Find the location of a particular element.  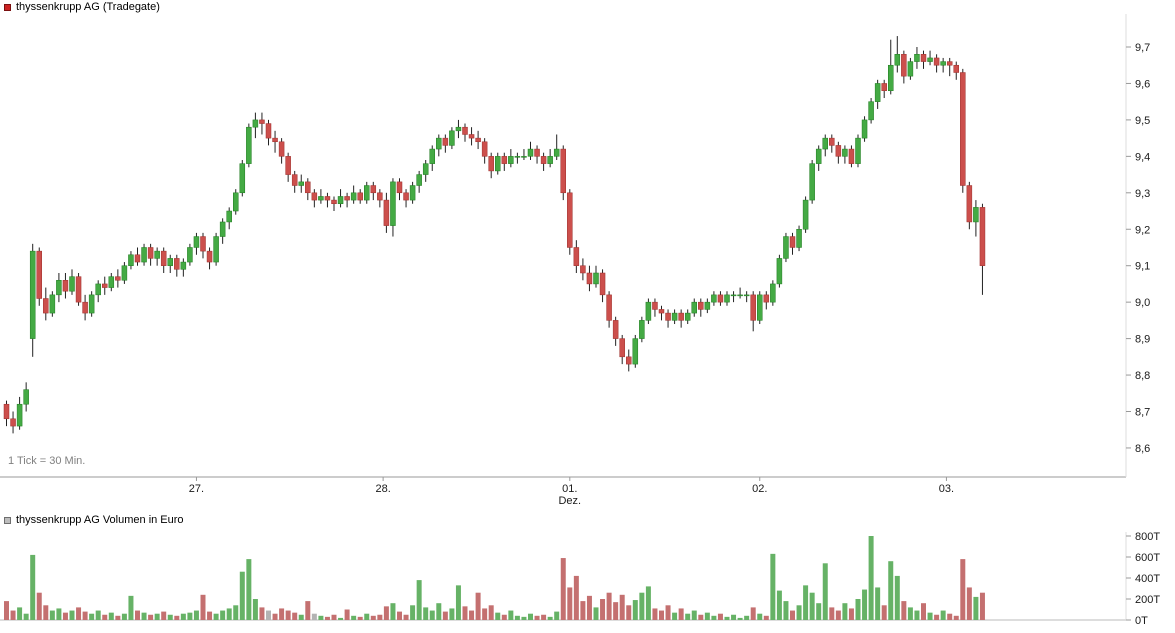

price-x-tick-label: 28. is located at coordinates (382, 489).